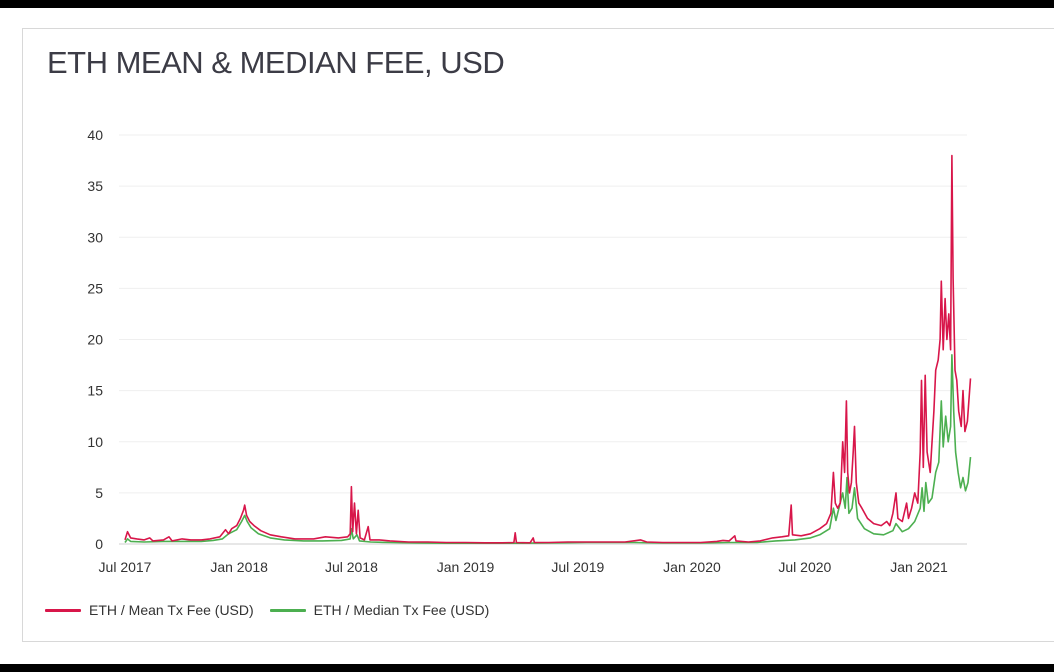 This screenshot has height=672, width=1054. Describe the element at coordinates (99, 544) in the screenshot. I see `y-tick-label: 0` at that location.